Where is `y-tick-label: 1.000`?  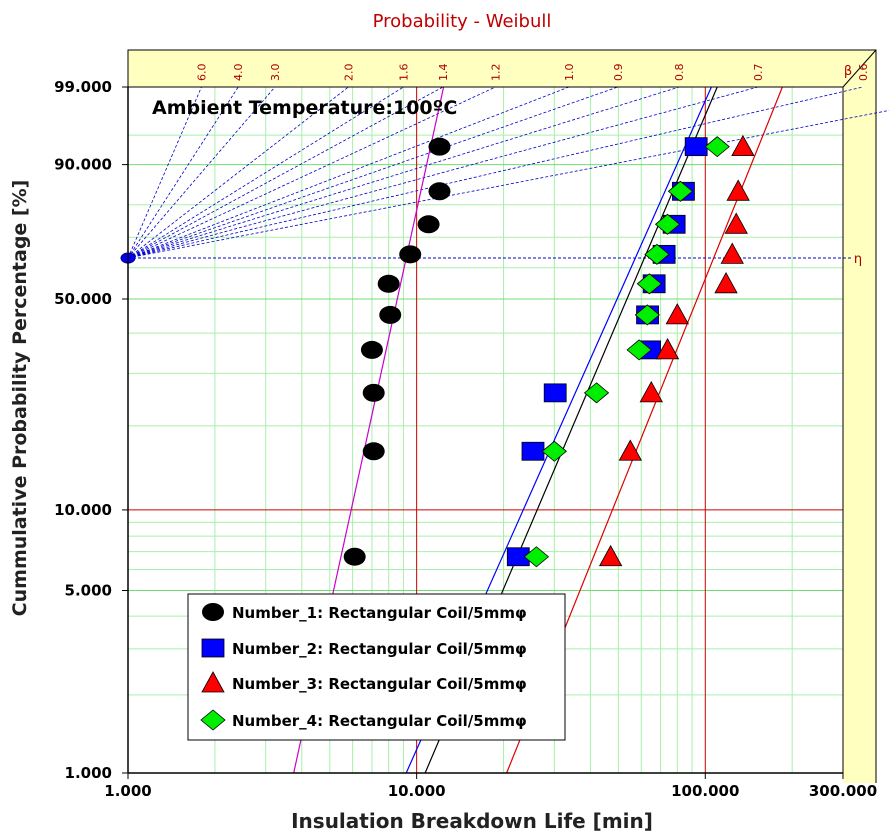 y-tick-label: 1.000 is located at coordinates (88, 773).